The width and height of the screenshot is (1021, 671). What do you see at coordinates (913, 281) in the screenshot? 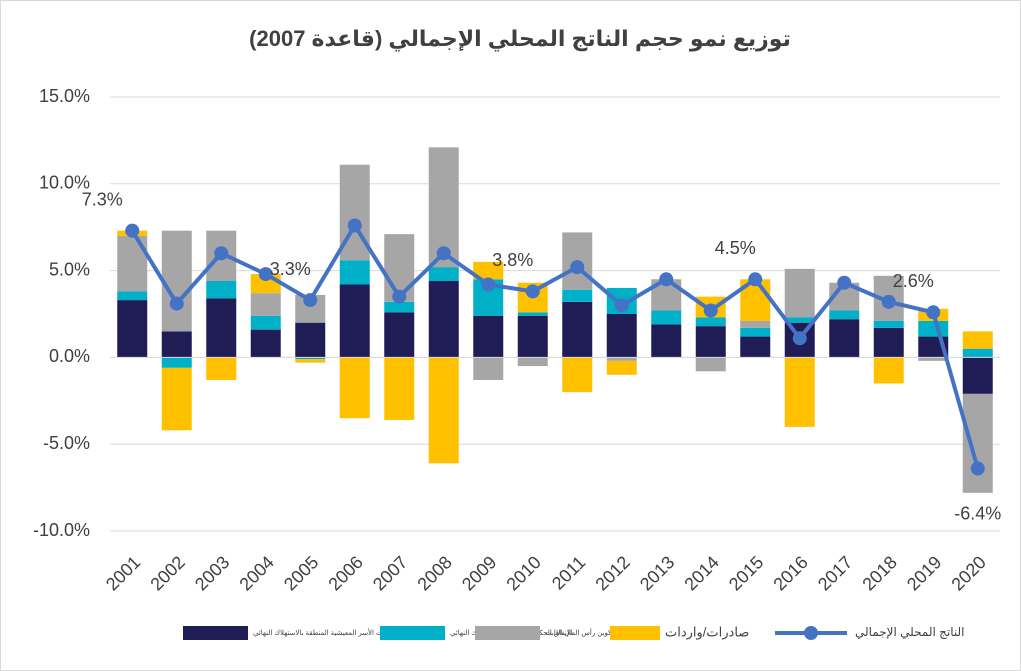
I see `data-label: 2.6%` at bounding box center [913, 281].